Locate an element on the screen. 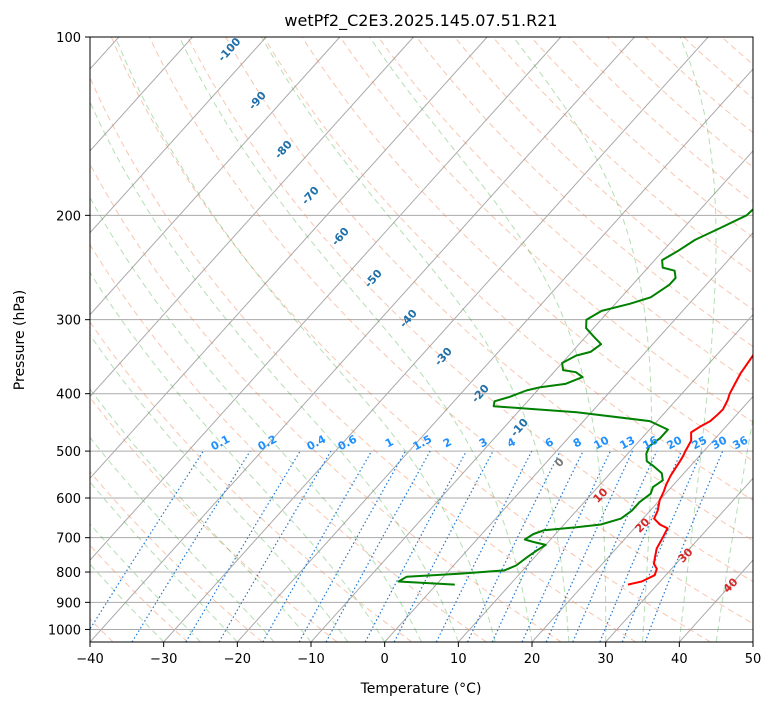 This screenshot has height=708, width=775. y-tick-label: 300 is located at coordinates (68, 321).